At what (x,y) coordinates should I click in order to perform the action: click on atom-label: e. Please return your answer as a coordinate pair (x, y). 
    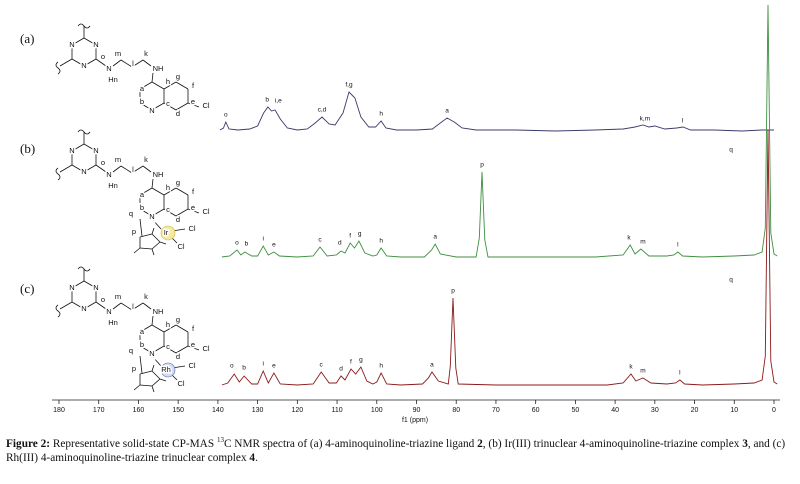
    Looking at the image, I should click on (193, 344).